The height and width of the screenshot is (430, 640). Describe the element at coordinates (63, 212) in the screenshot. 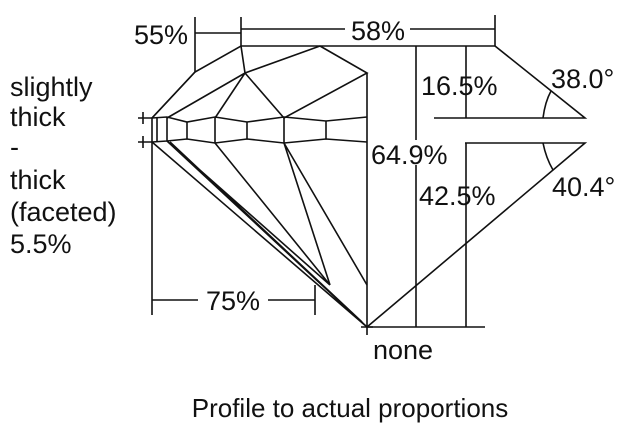

I see `left-label-line: (faceted)` at that location.